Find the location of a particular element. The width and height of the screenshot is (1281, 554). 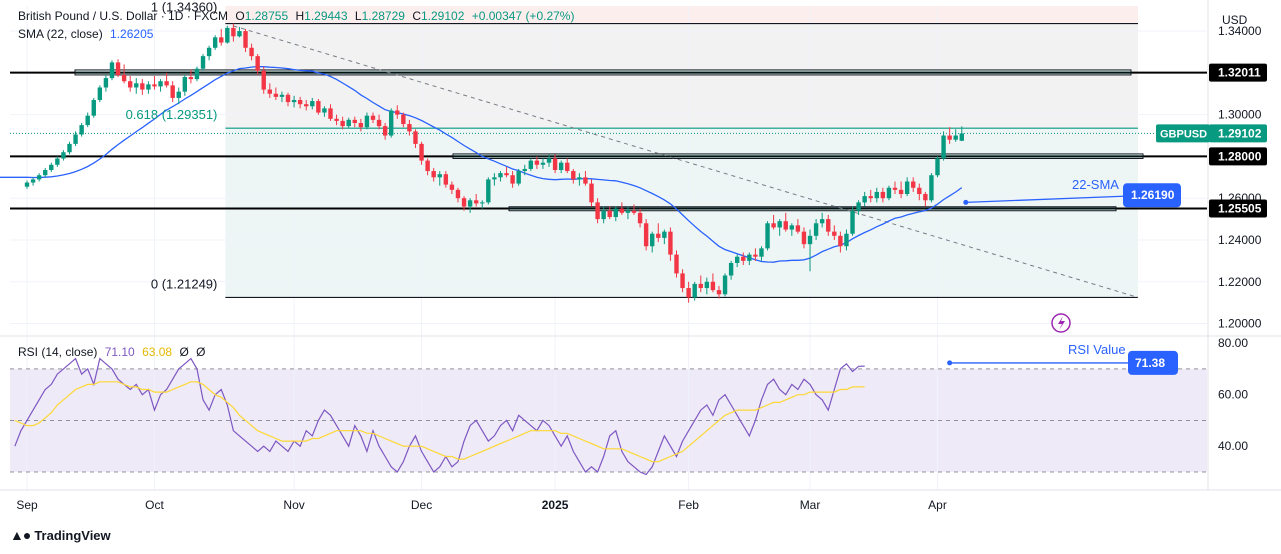

fib-label-1: 1 (1.34360) is located at coordinates (184, 7).